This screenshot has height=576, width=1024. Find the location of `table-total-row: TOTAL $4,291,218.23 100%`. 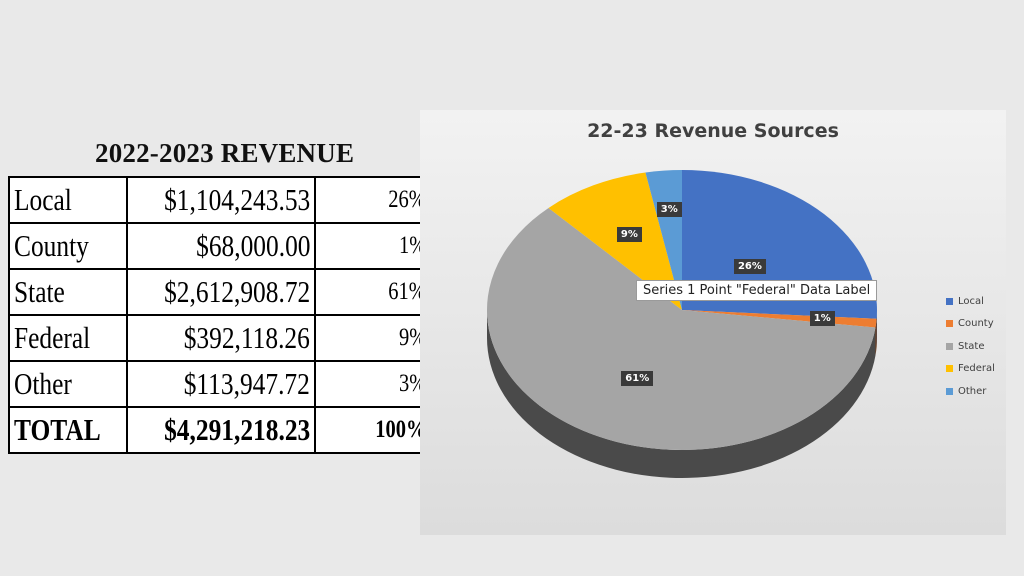

table-total-row: TOTAL $4,291,218.23 100% is located at coordinates (220, 430).